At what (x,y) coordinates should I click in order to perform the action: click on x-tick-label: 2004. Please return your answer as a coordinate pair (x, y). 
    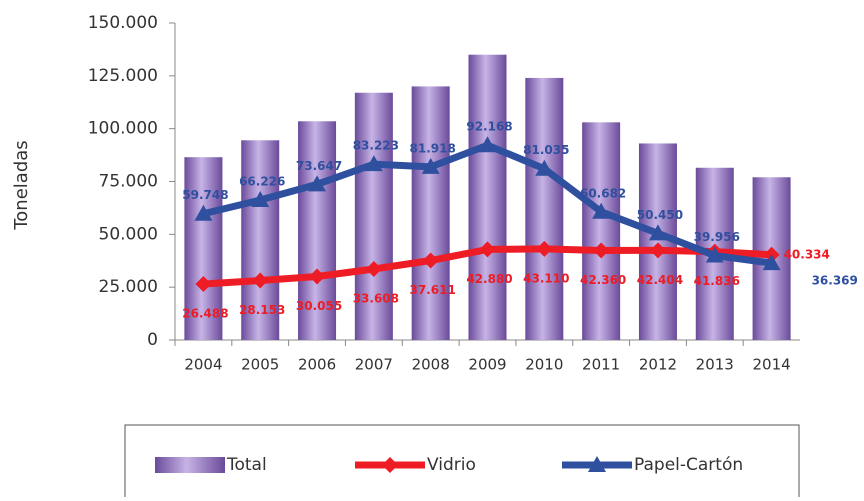
    Looking at the image, I should click on (203, 365).